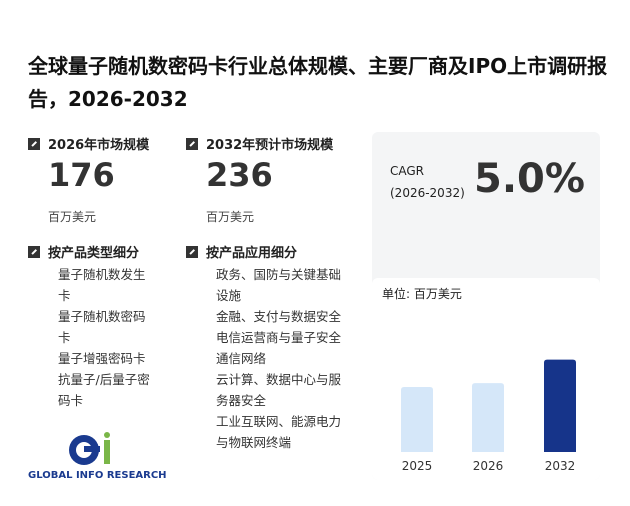 The image size is (630, 506). What do you see at coordinates (529, 179) in the screenshot?
I see `cagr-value: 5.0%` at bounding box center [529, 179].